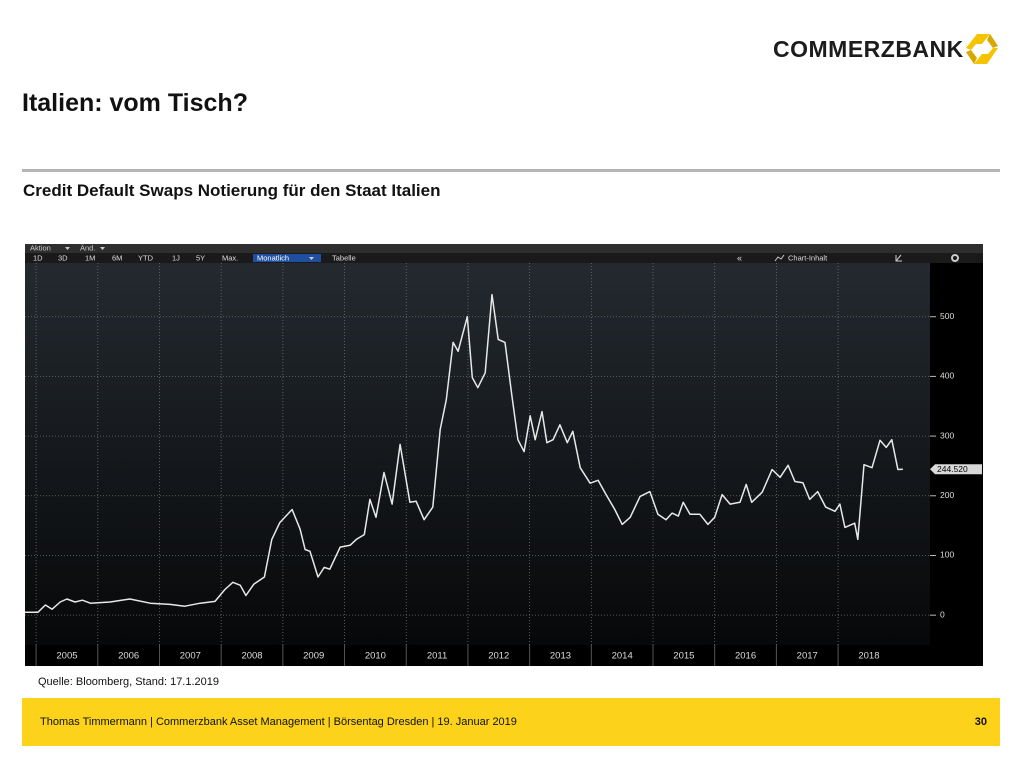 This screenshot has height=768, width=1024. I want to click on logo-icon, so click(982, 49).